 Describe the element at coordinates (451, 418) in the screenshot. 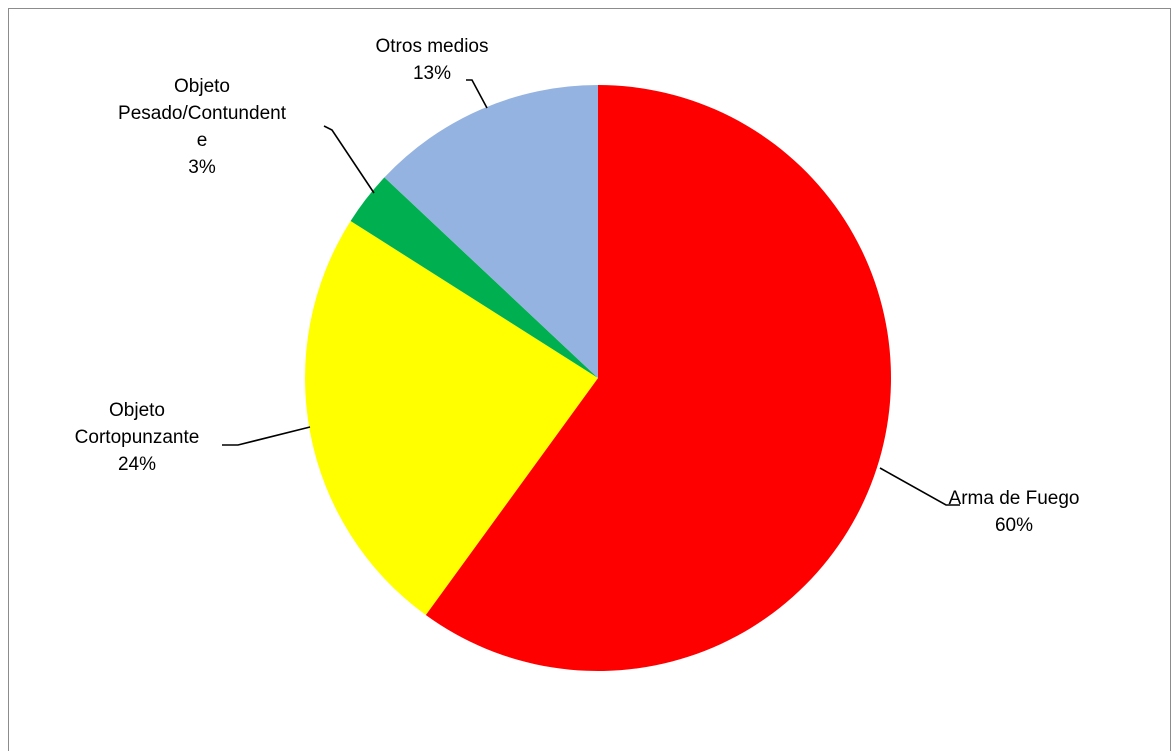

I see `pie-slice-objeto-cortopunzante` at that location.